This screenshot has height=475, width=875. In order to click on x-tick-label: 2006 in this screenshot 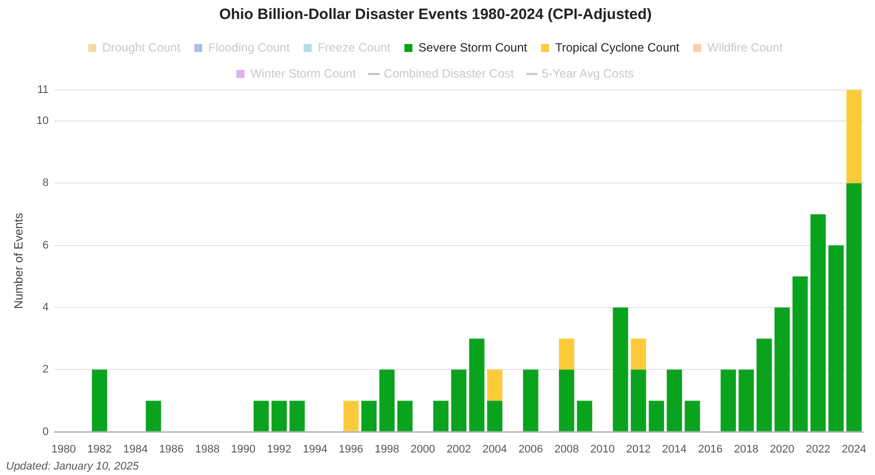, I will do `click(530, 449)`.